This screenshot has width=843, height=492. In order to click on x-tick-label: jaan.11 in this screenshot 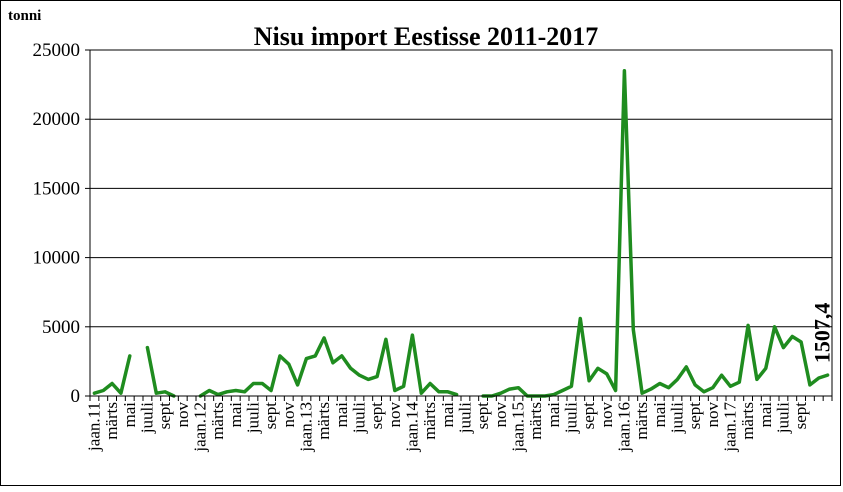, I will do `click(93, 427)`.